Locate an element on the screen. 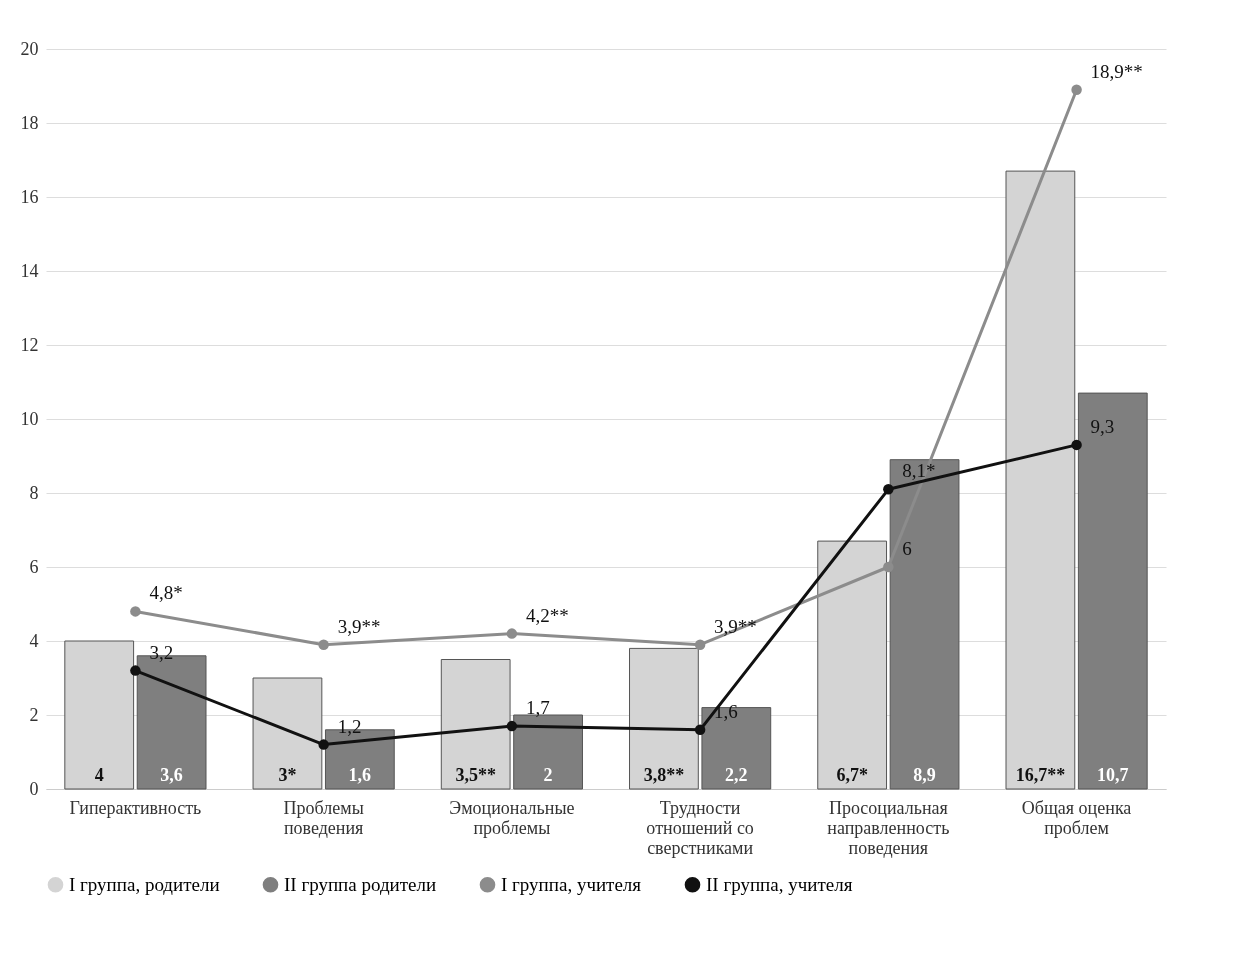  data-label: 18,9** is located at coordinates (1116, 71).